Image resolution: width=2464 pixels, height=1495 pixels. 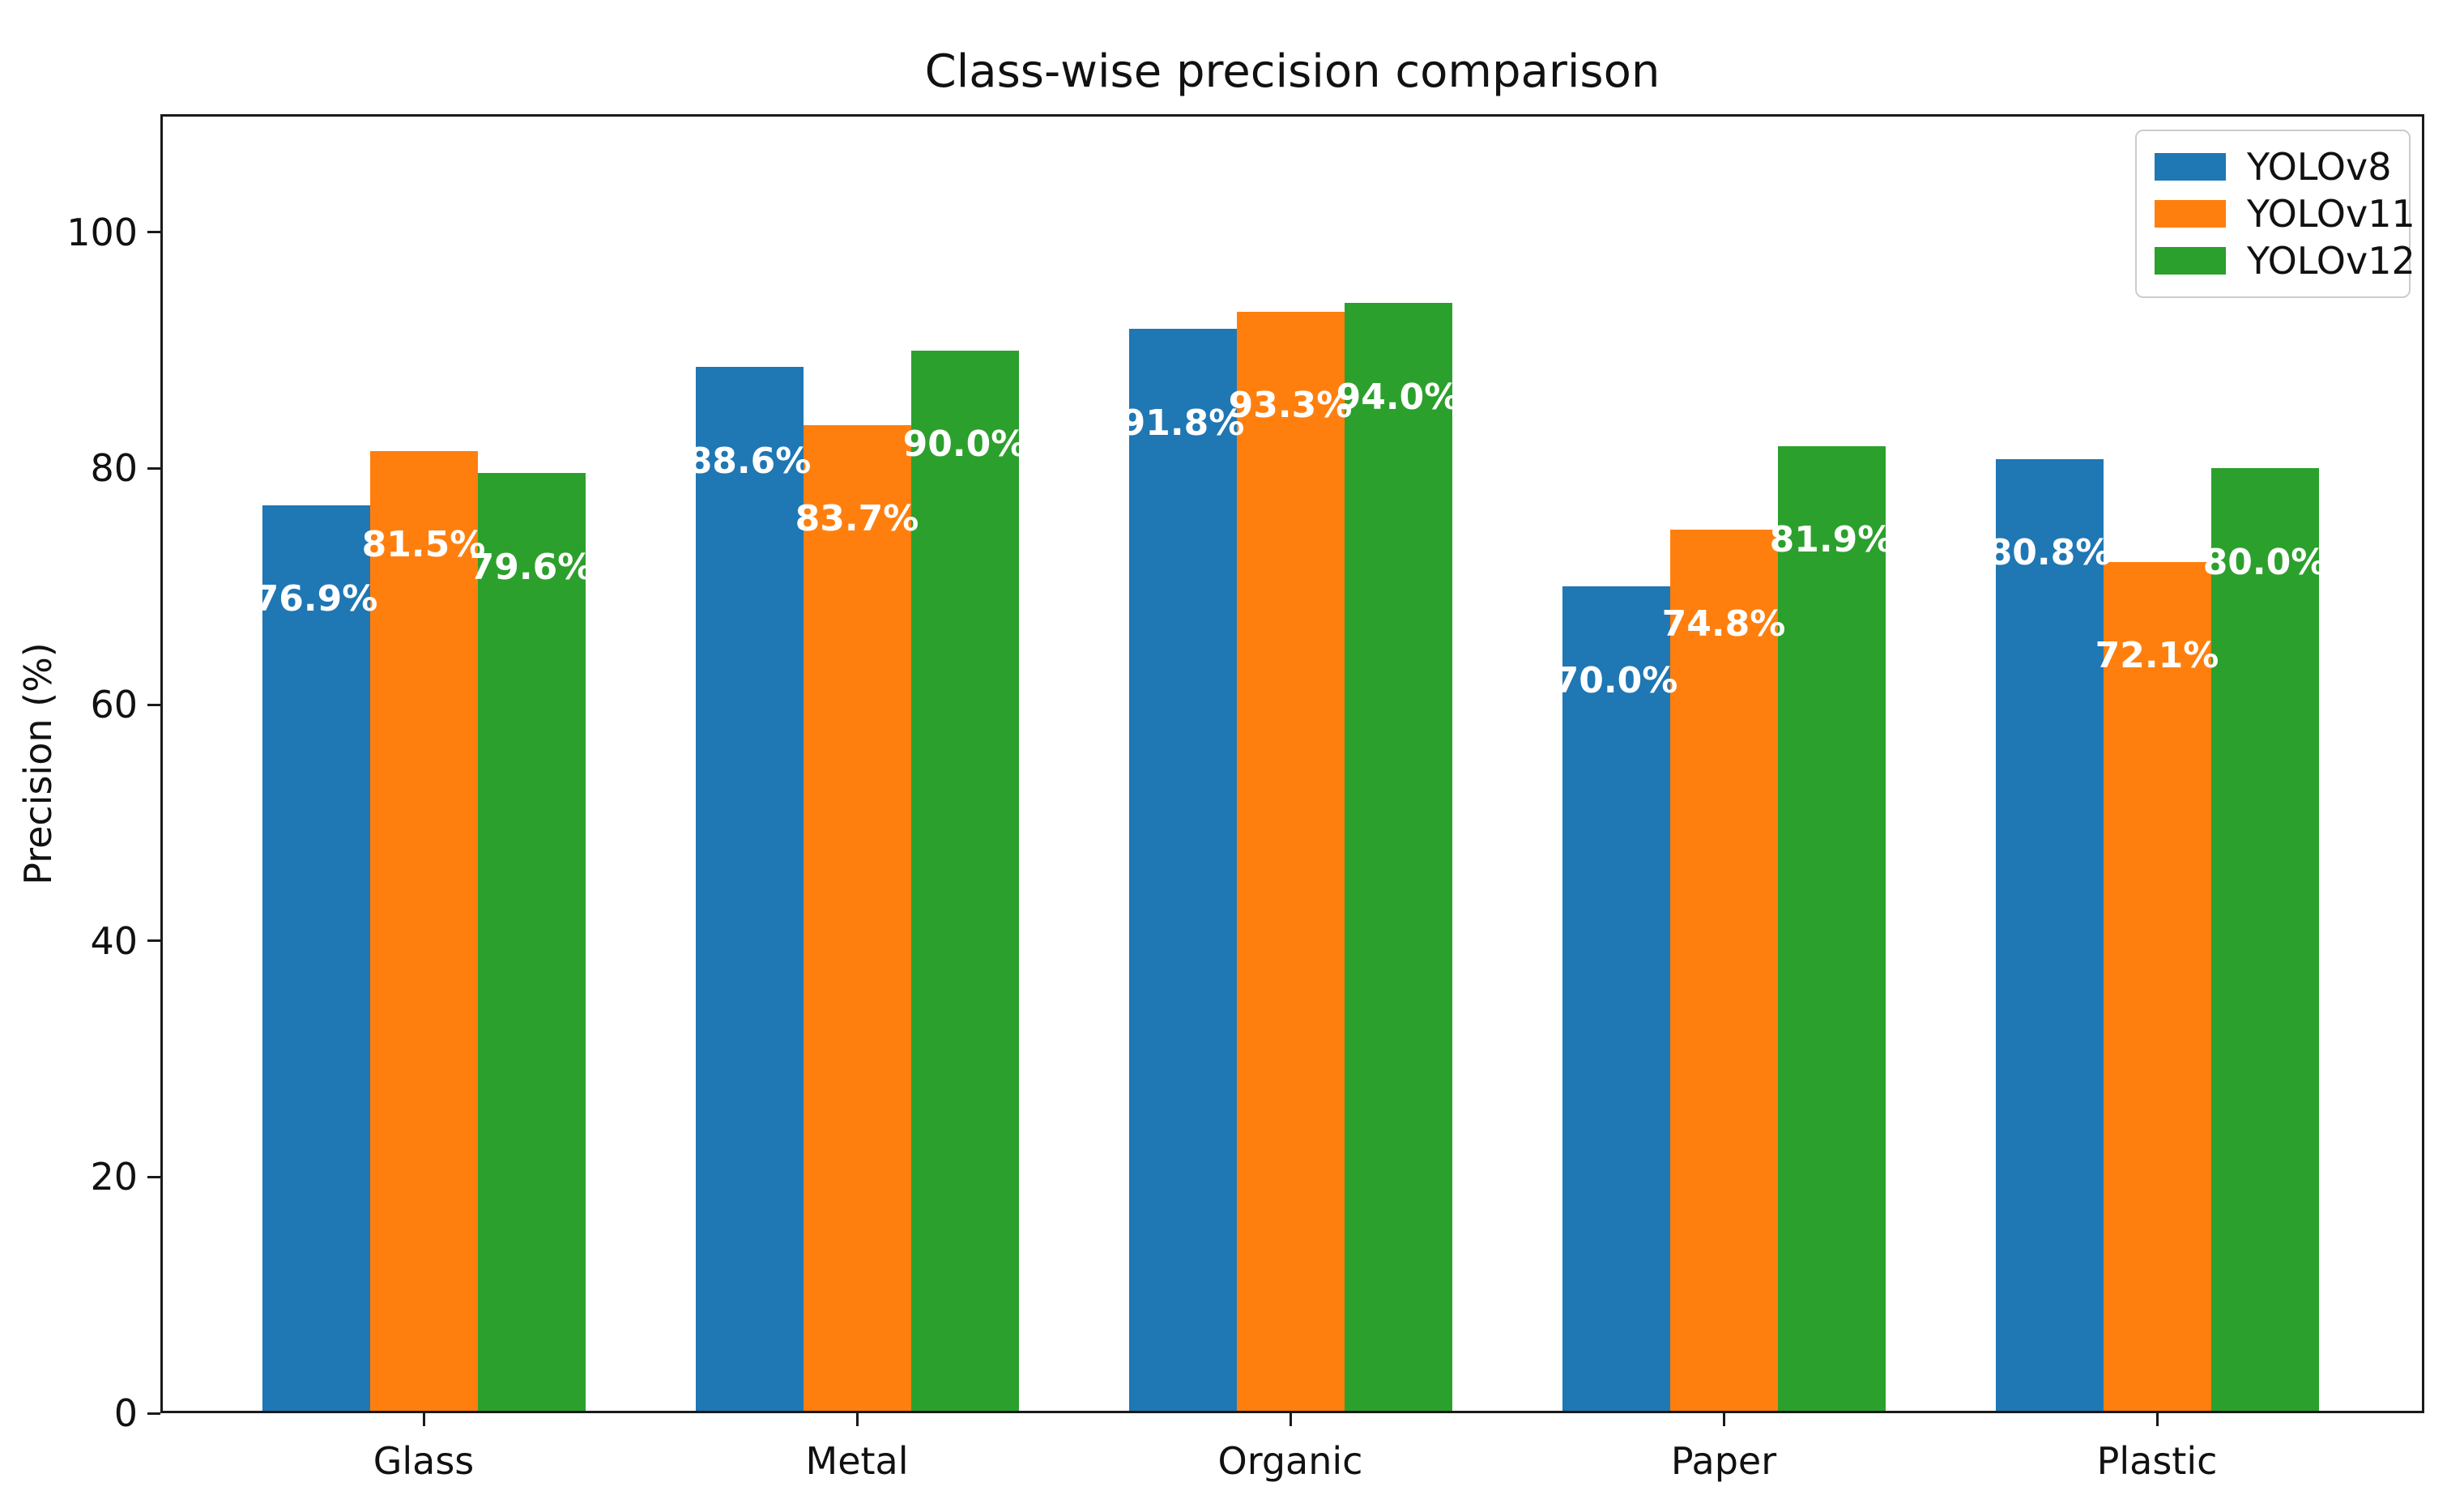 I want to click on bar-value-label: 81.9%, so click(x=1831, y=540).